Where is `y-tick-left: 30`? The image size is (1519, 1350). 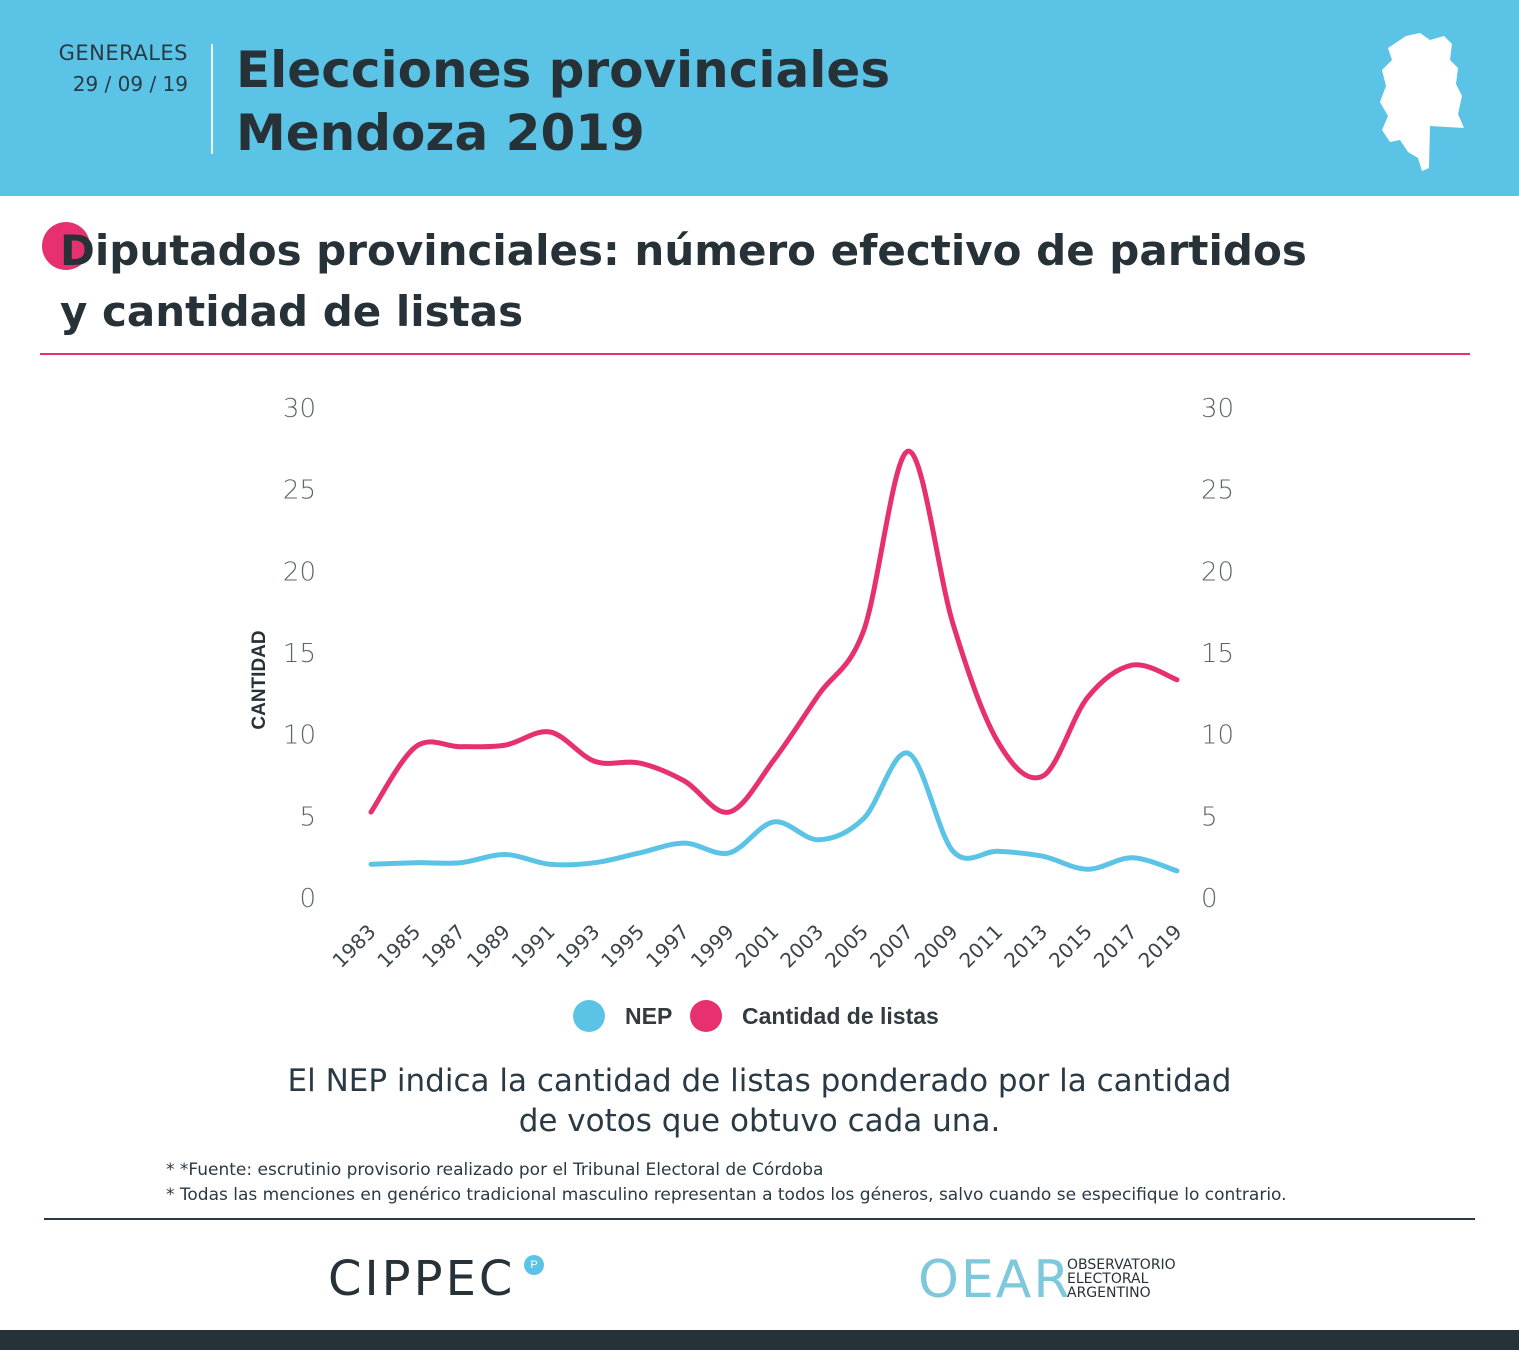
y-tick-left: 30 is located at coordinates (299, 409).